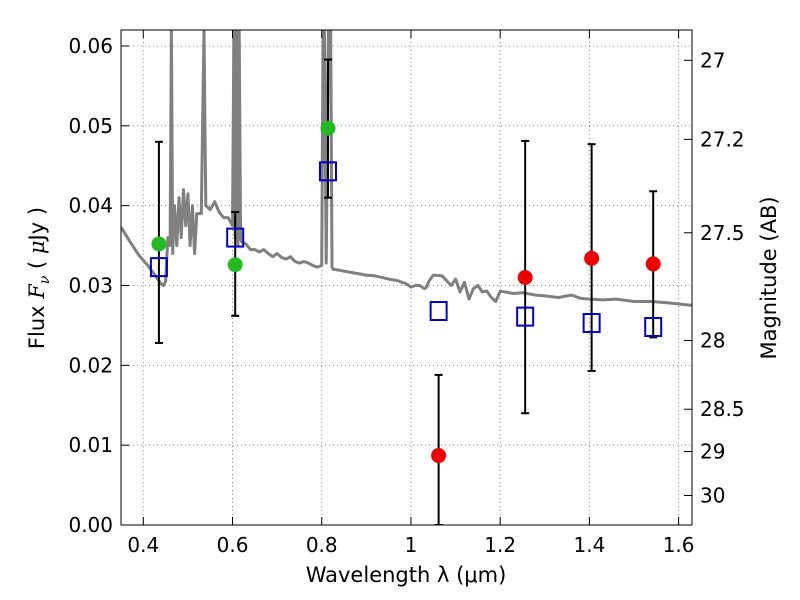  I want to click on right-axis-label: Magnitude (AB), so click(769, 277).